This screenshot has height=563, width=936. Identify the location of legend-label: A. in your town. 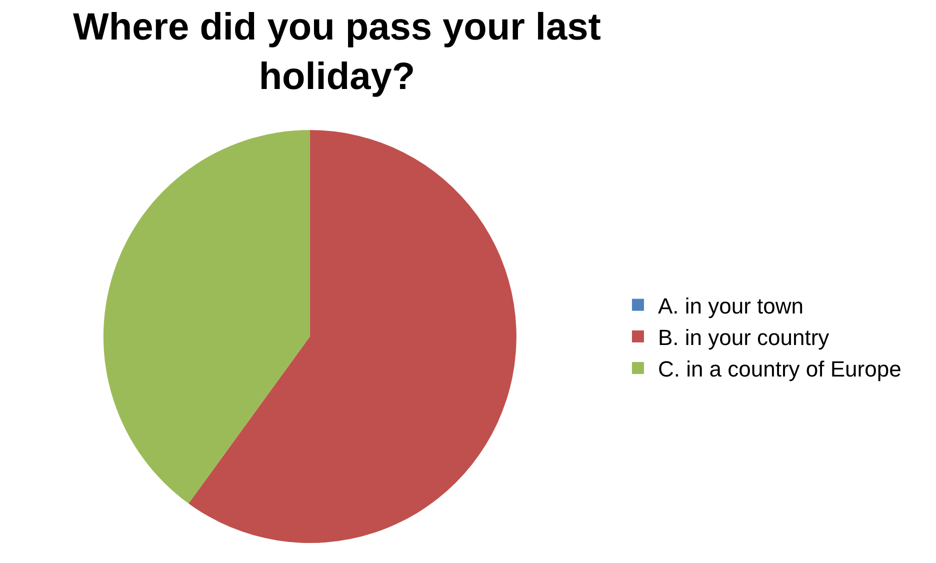
(731, 305).